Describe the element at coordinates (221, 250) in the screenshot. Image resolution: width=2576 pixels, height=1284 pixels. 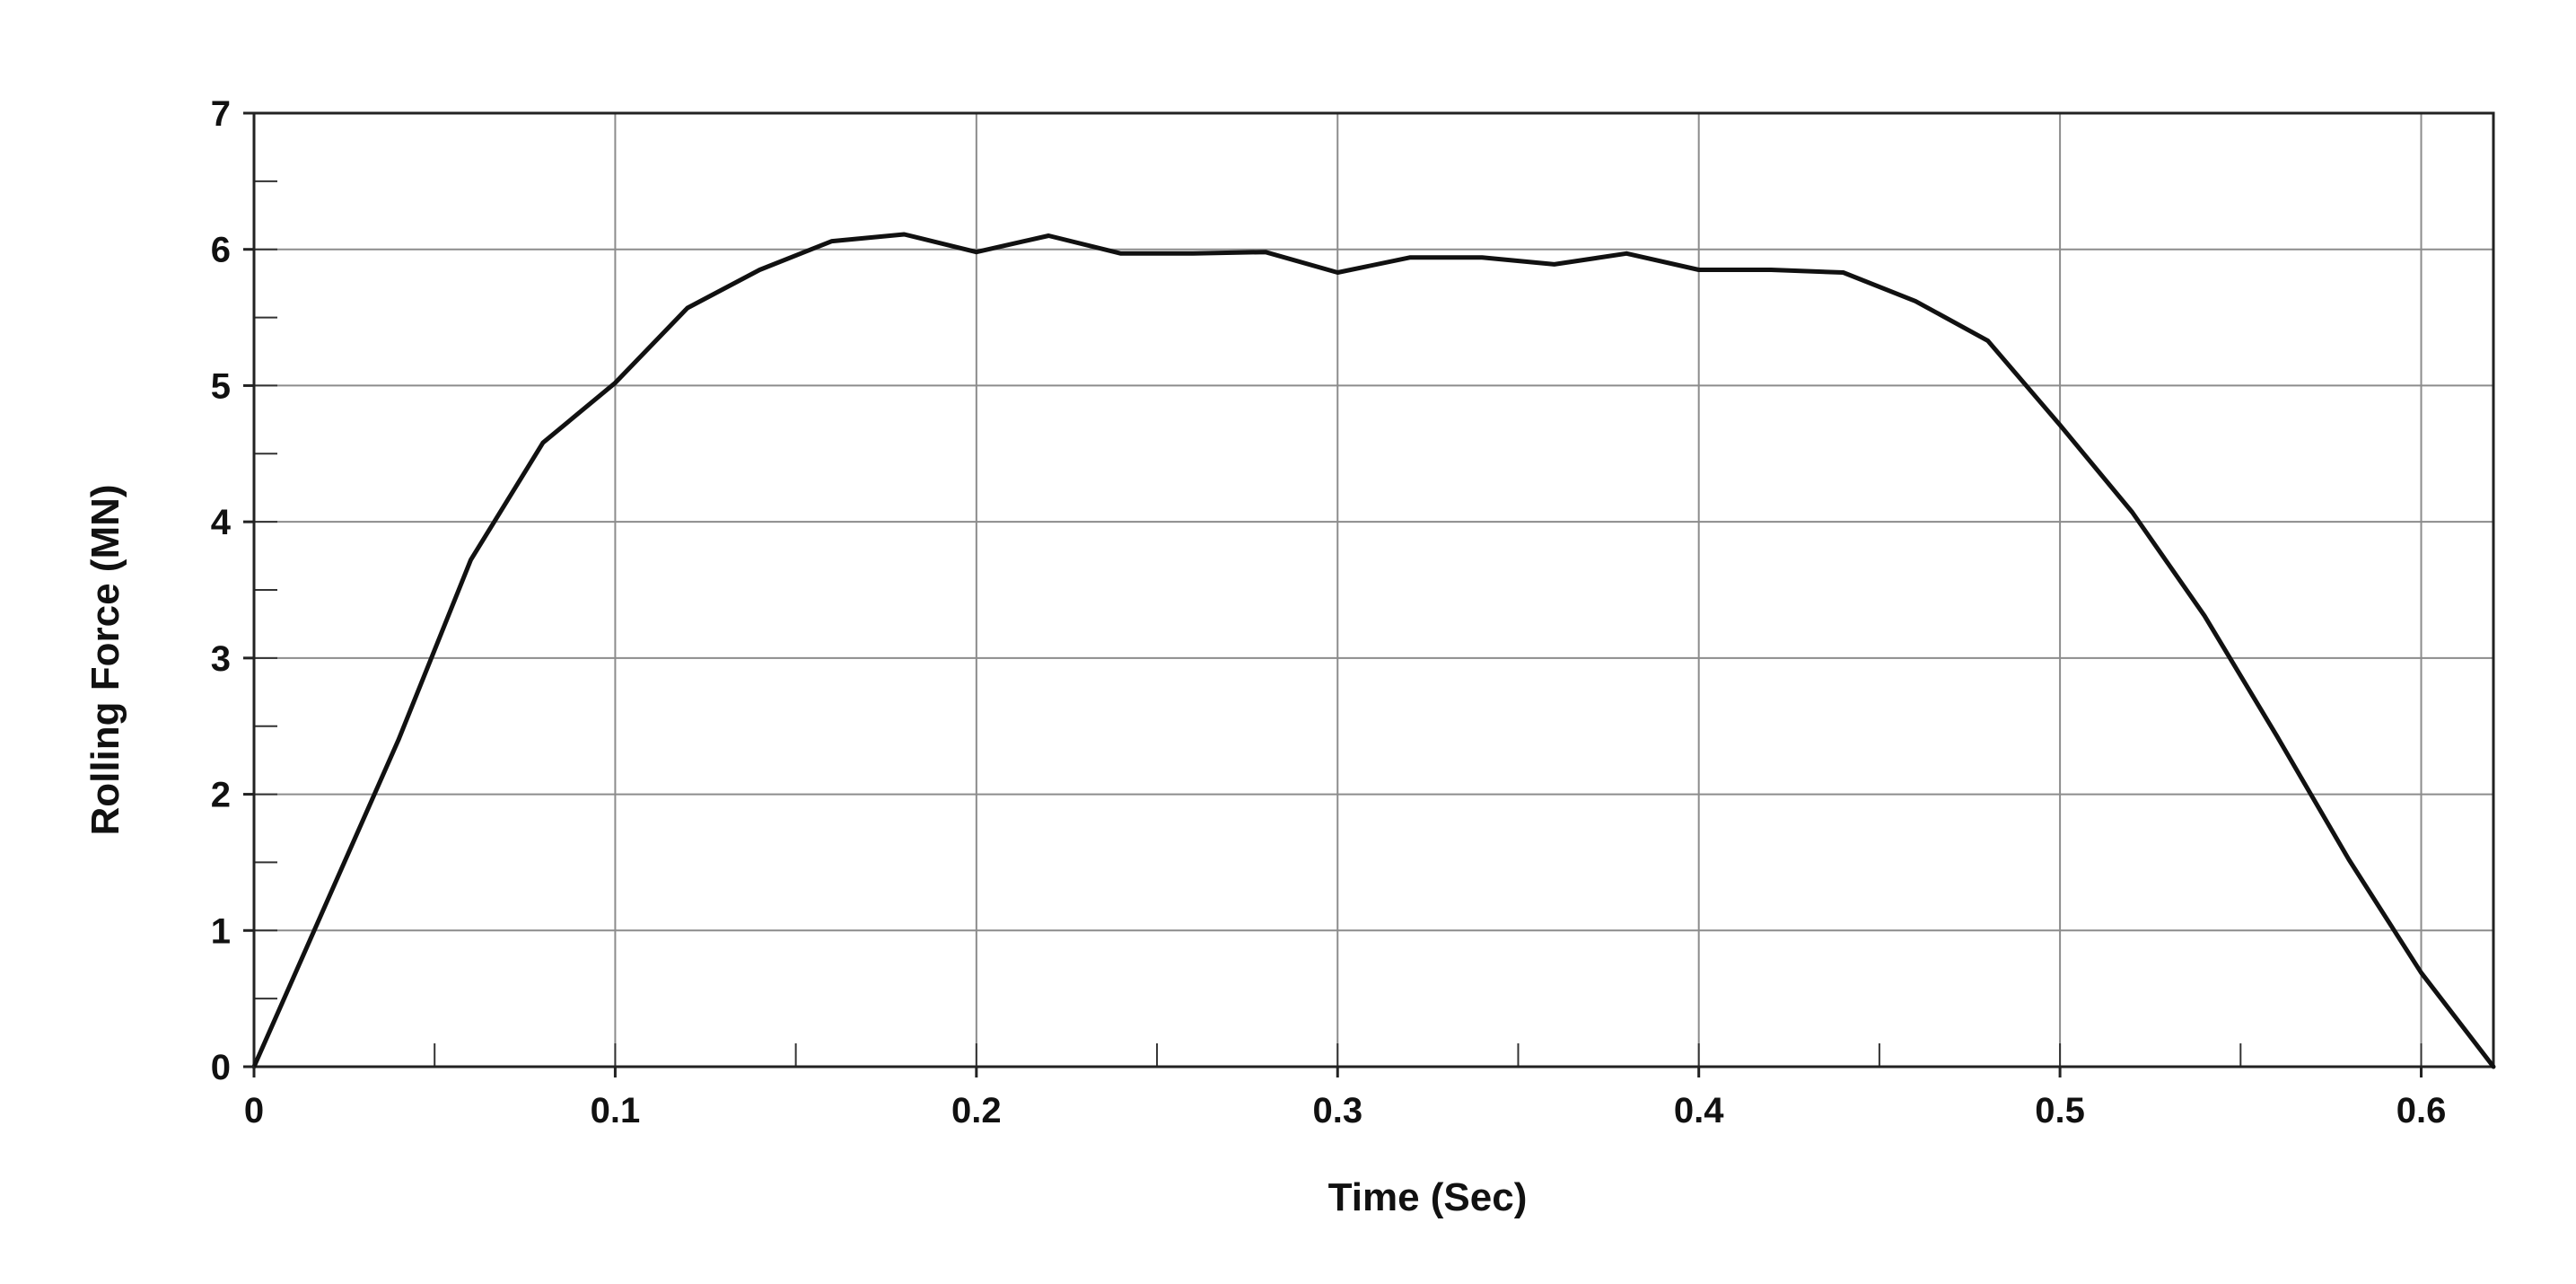
I see `y-tick-label: 6` at that location.